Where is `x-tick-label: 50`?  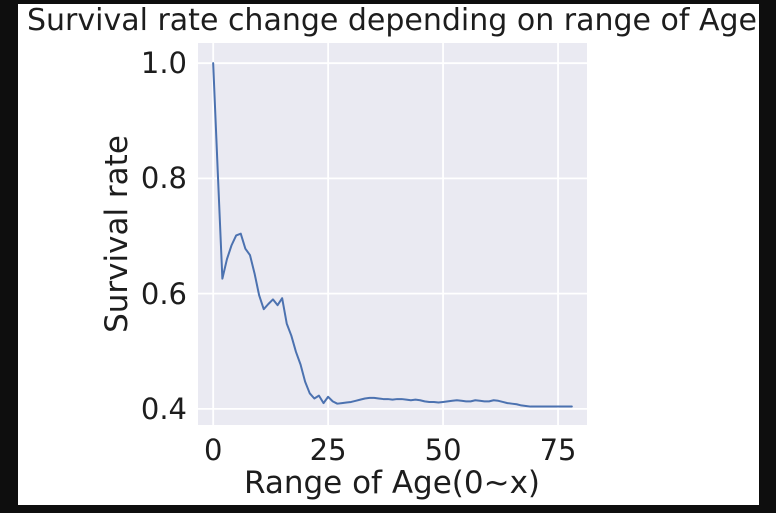
x-tick-label: 50 is located at coordinates (443, 450).